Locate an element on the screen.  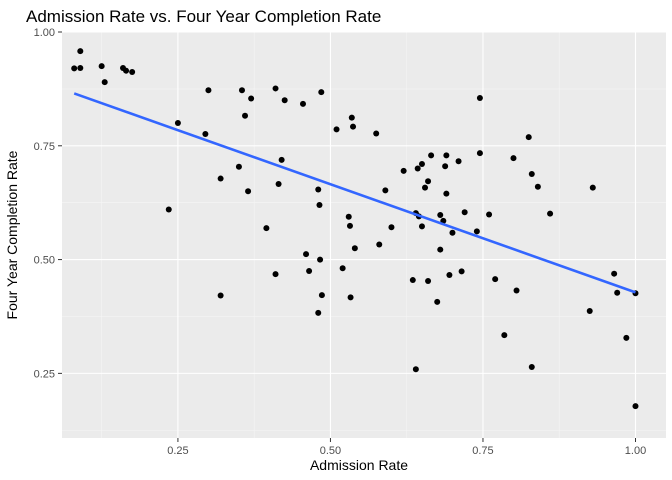
y-tick-label: 0.25 is located at coordinates (44, 374).